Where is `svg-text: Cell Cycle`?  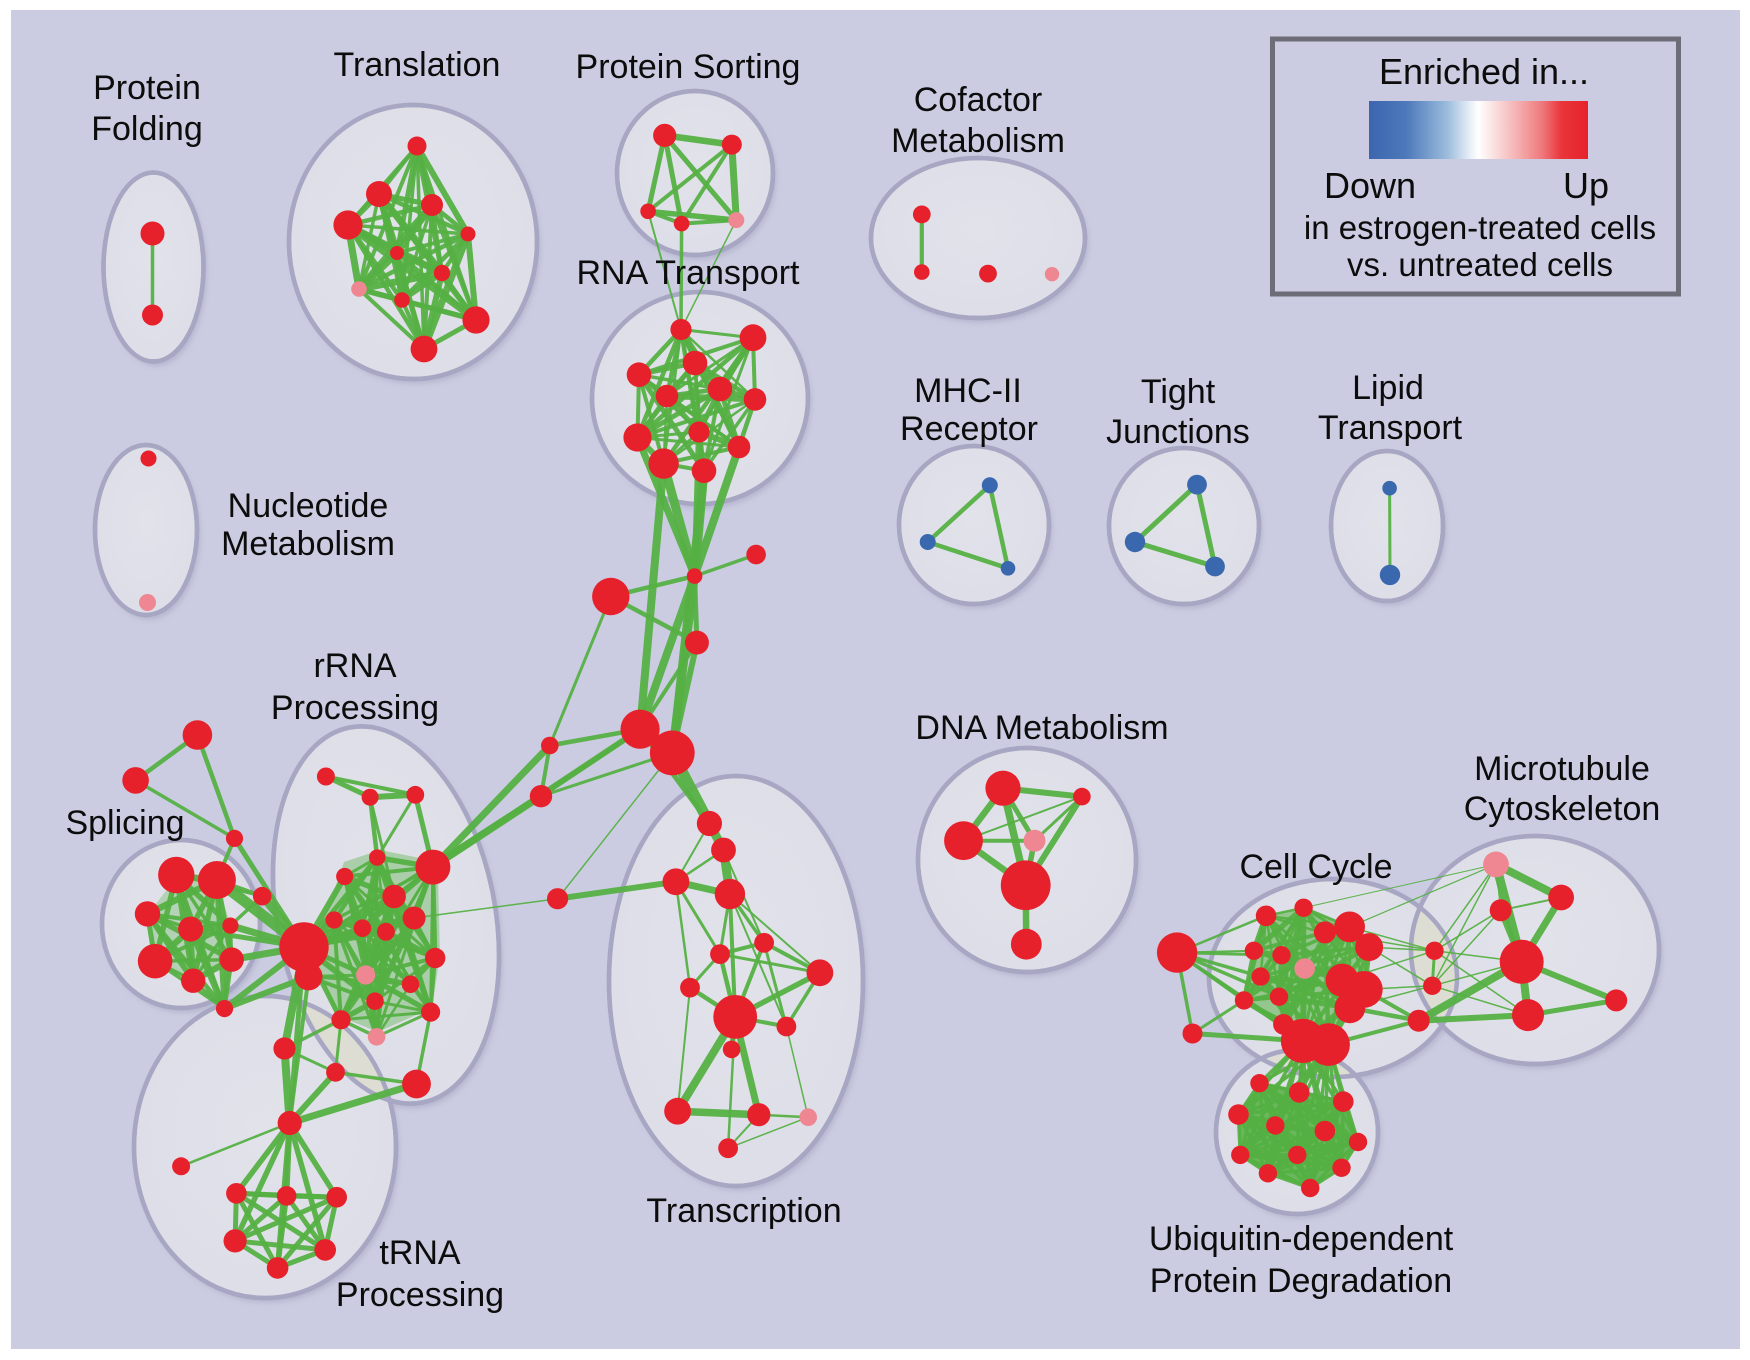
svg-text: Cell Cycle is located at coordinates (1315, 867).